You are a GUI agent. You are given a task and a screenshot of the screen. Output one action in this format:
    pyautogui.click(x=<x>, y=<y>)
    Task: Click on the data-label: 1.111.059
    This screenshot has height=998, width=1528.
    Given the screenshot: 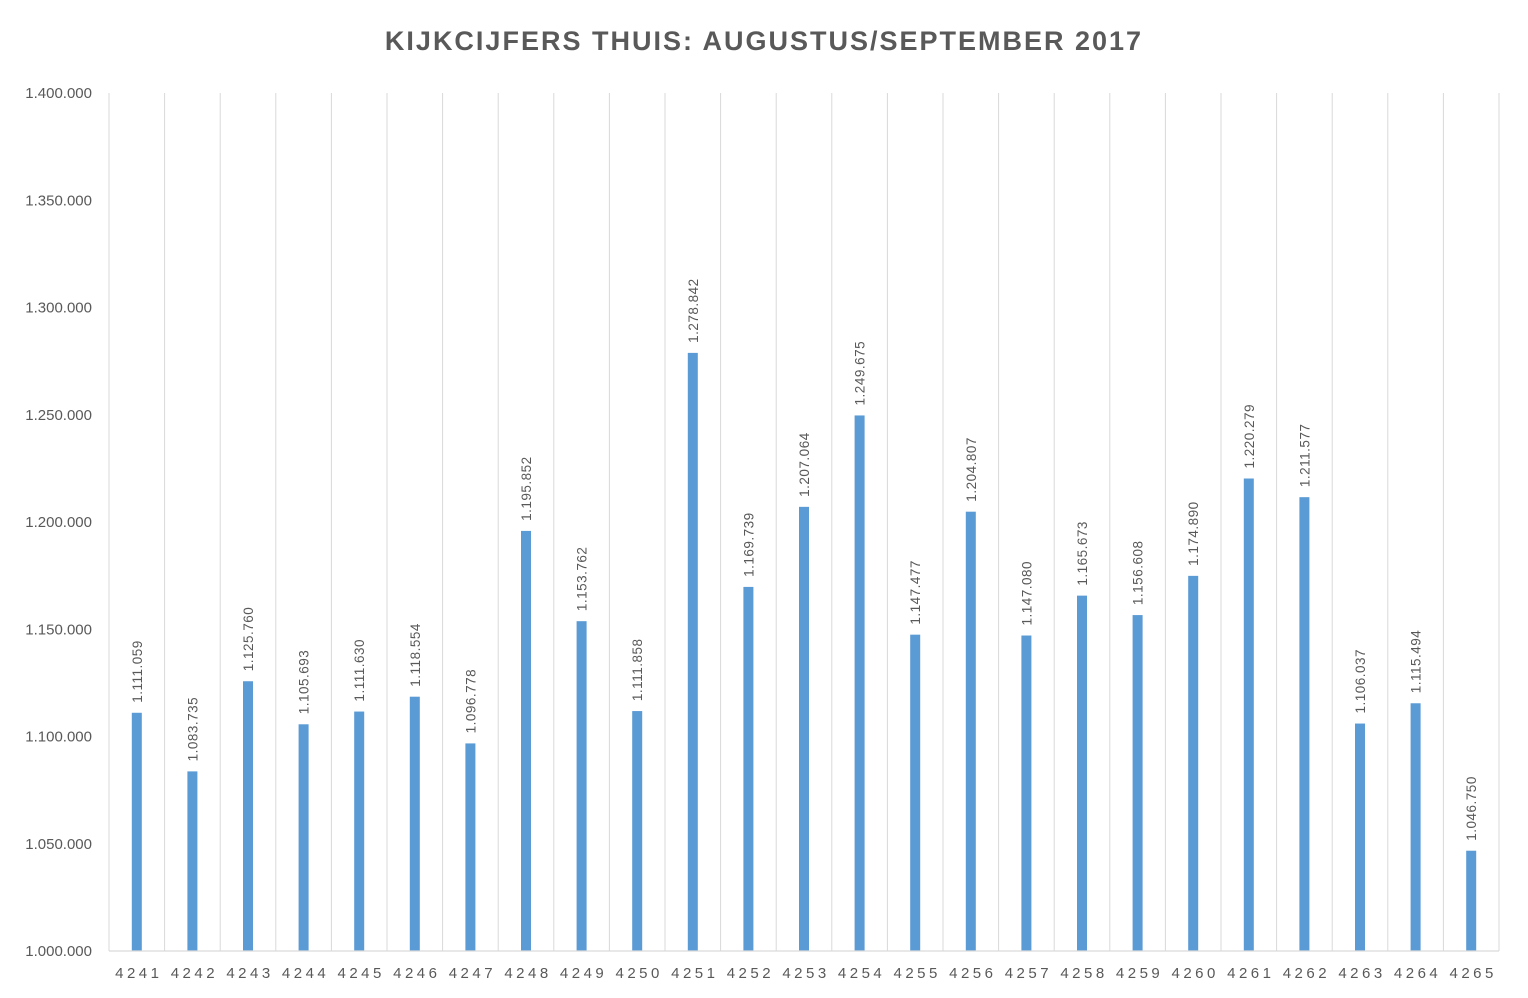 What is the action you would take?
    pyautogui.click(x=137, y=671)
    